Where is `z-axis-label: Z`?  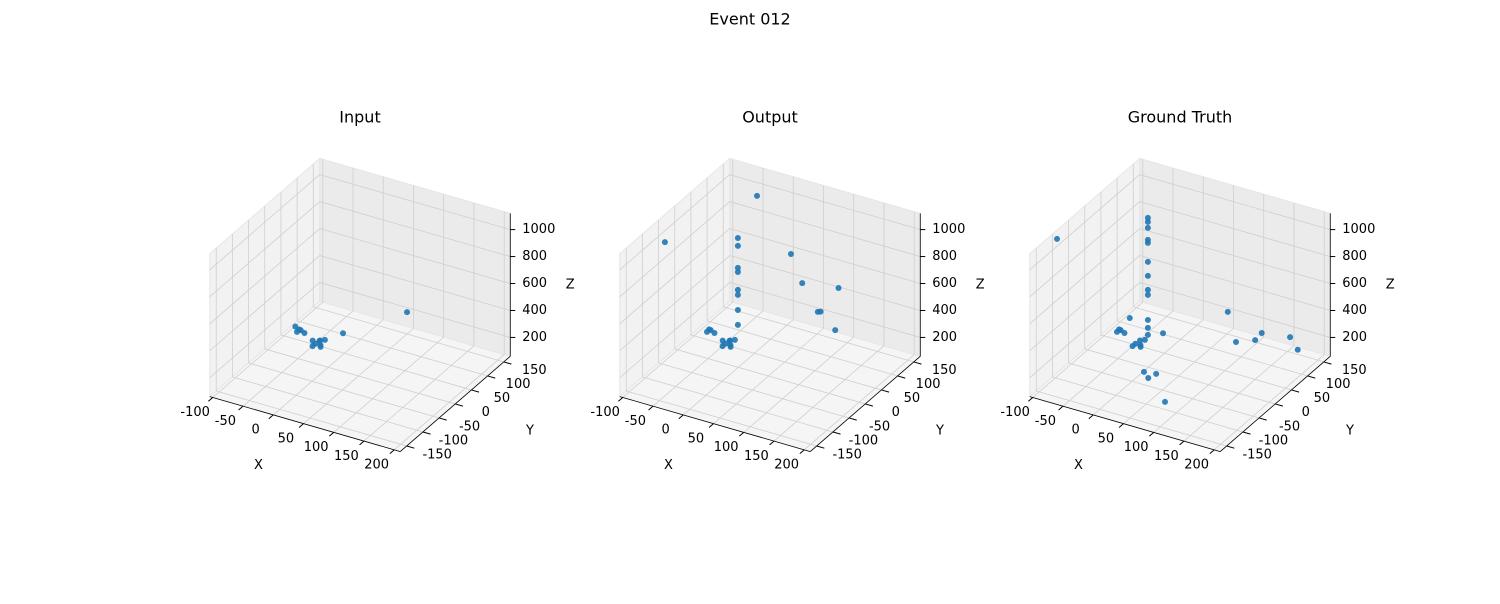 z-axis-label: Z is located at coordinates (570, 284).